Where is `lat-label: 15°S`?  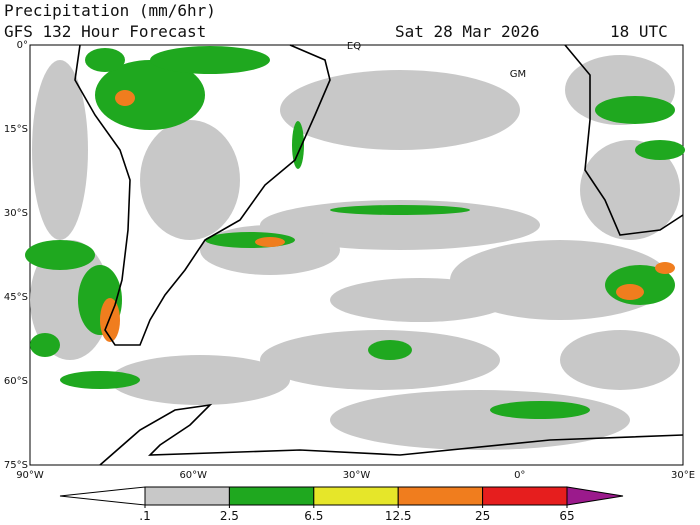 lat-label: 15°S is located at coordinates (16, 129).